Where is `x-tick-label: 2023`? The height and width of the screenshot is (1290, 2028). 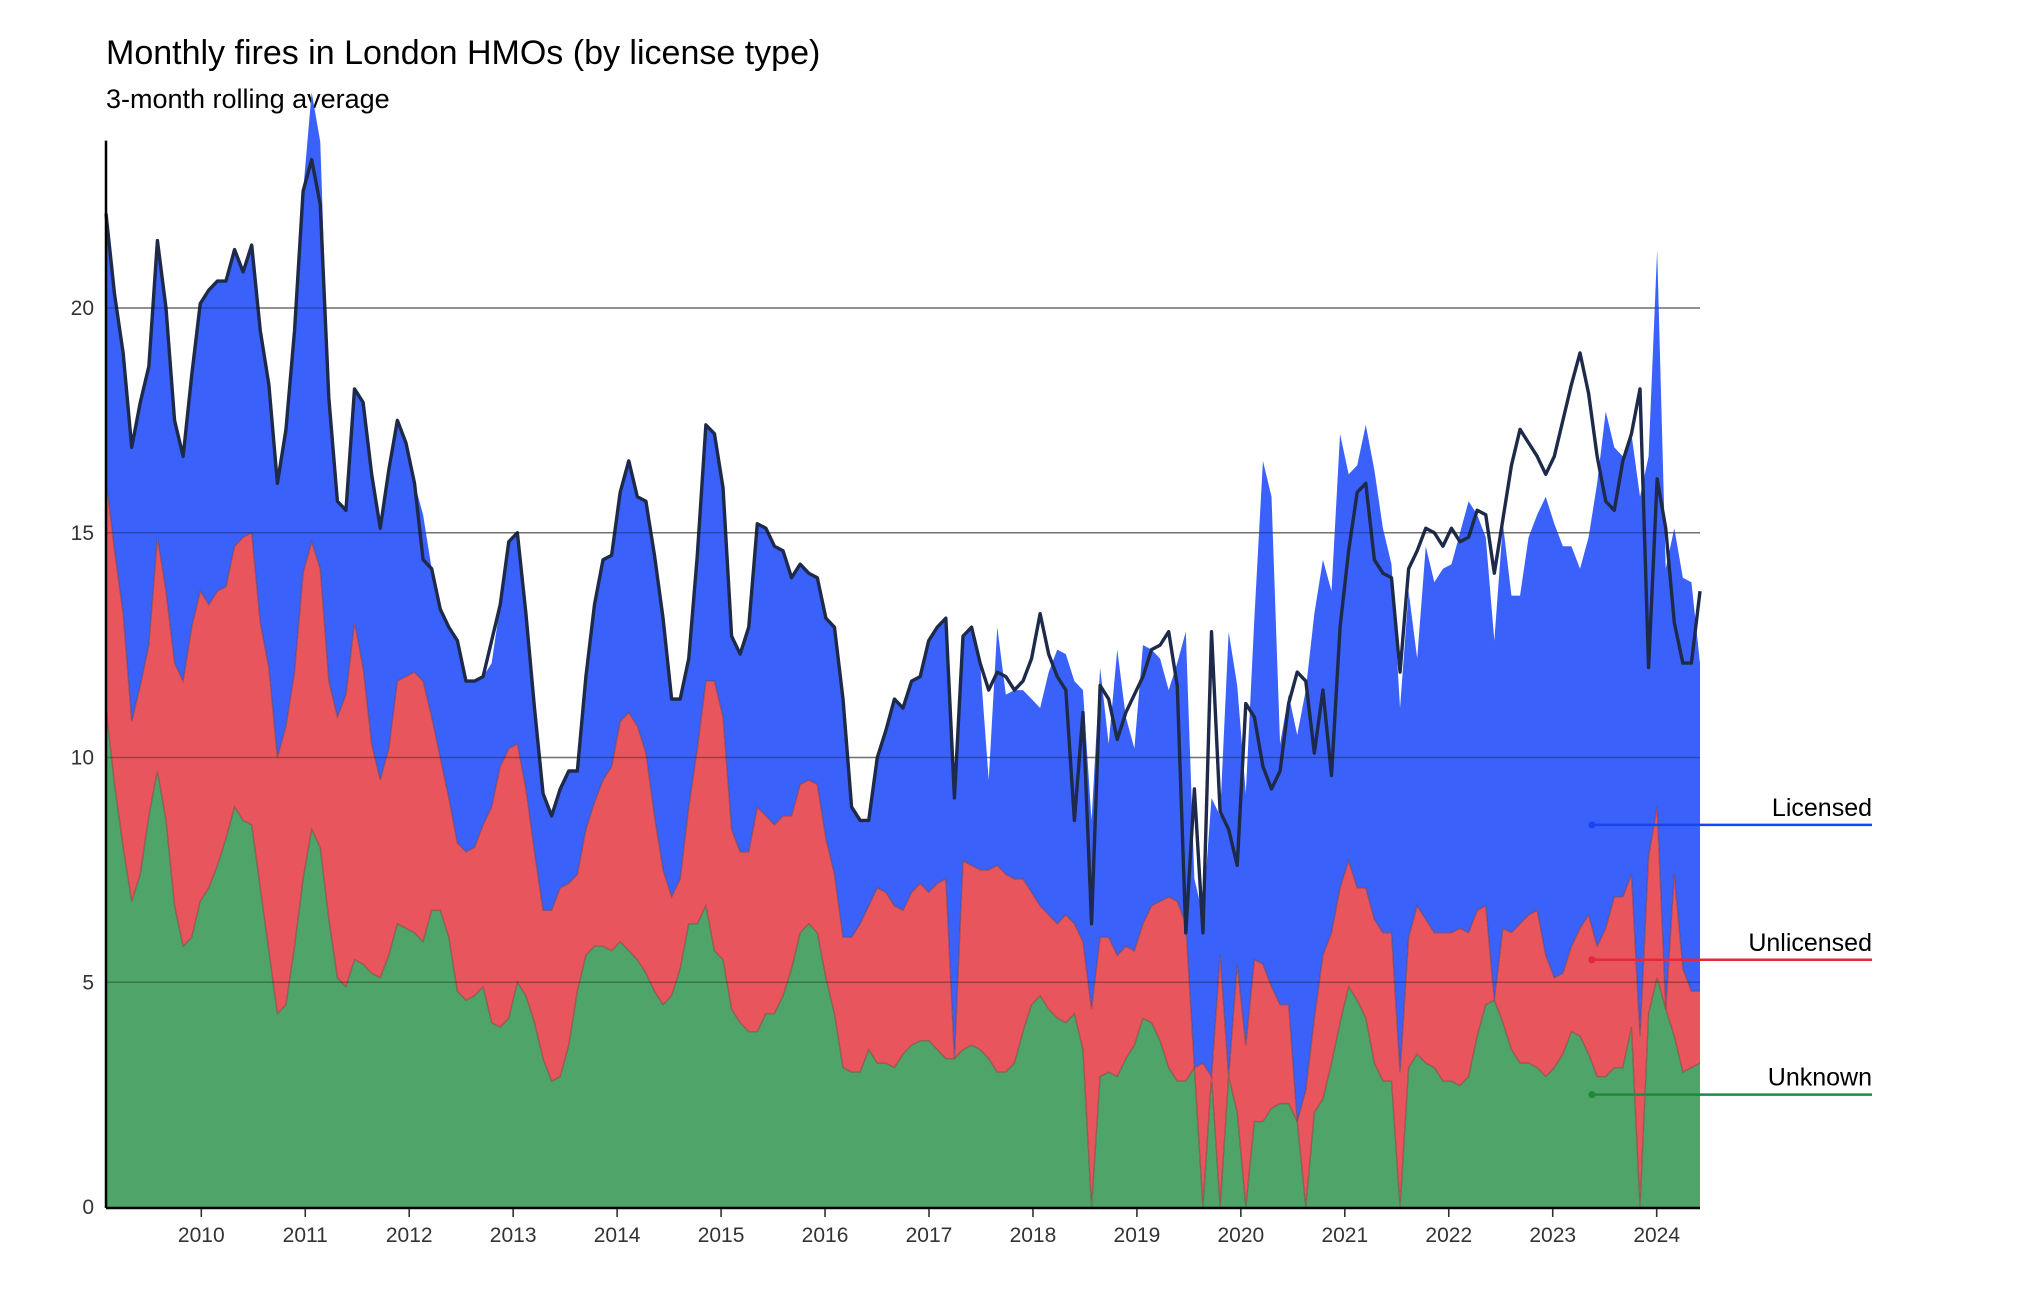
x-tick-label: 2023 is located at coordinates (1552, 1235).